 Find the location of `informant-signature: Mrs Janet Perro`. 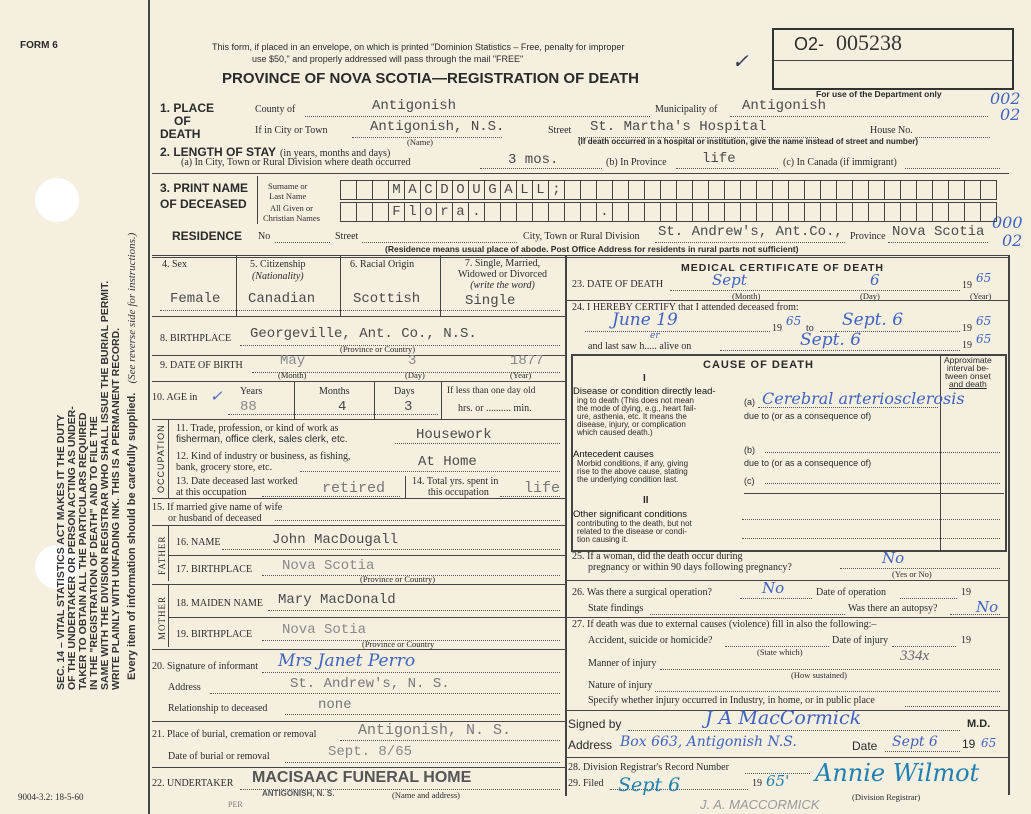

informant-signature: Mrs Janet Perro is located at coordinates (347, 661).